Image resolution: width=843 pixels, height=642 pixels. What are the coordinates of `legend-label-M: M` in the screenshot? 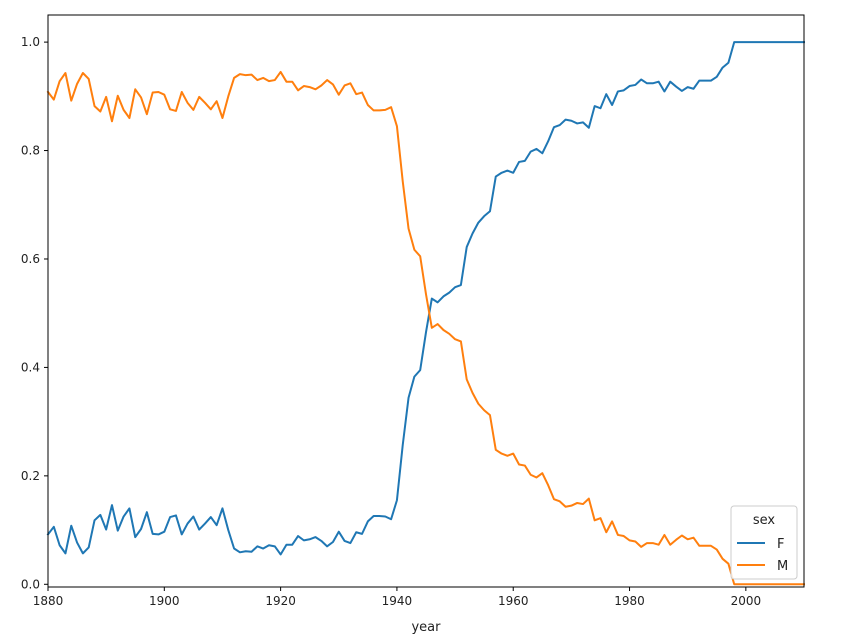 It's located at (782, 566).